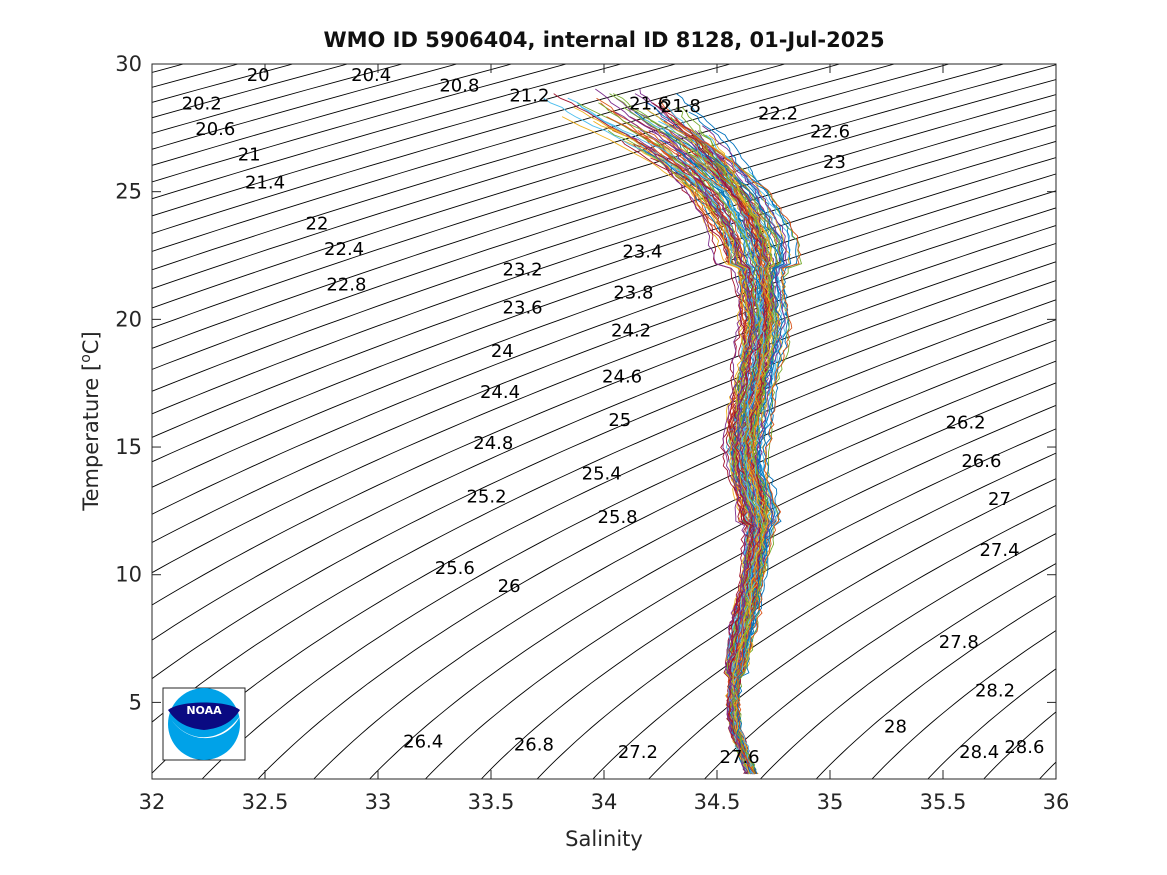 This screenshot has width=1167, height=875. I want to click on noaa-logo-text: NOAA, so click(204, 710).